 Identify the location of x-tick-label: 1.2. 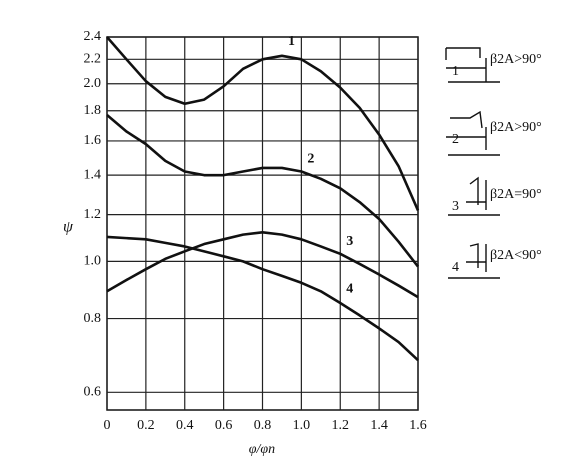
(341, 425).